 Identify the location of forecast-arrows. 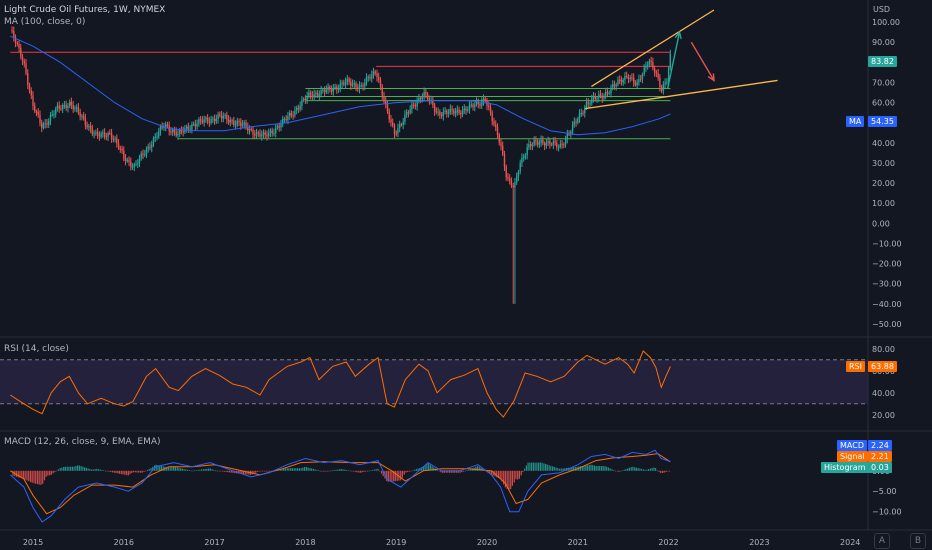
(691, 59).